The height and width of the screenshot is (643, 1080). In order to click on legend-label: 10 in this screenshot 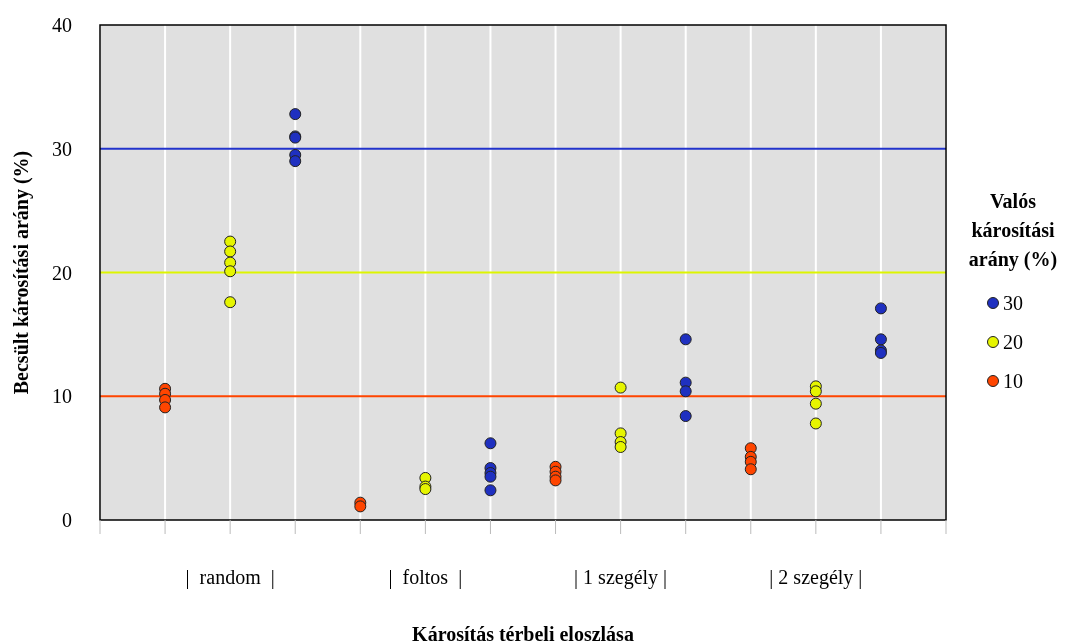, I will do `click(1013, 381)`.